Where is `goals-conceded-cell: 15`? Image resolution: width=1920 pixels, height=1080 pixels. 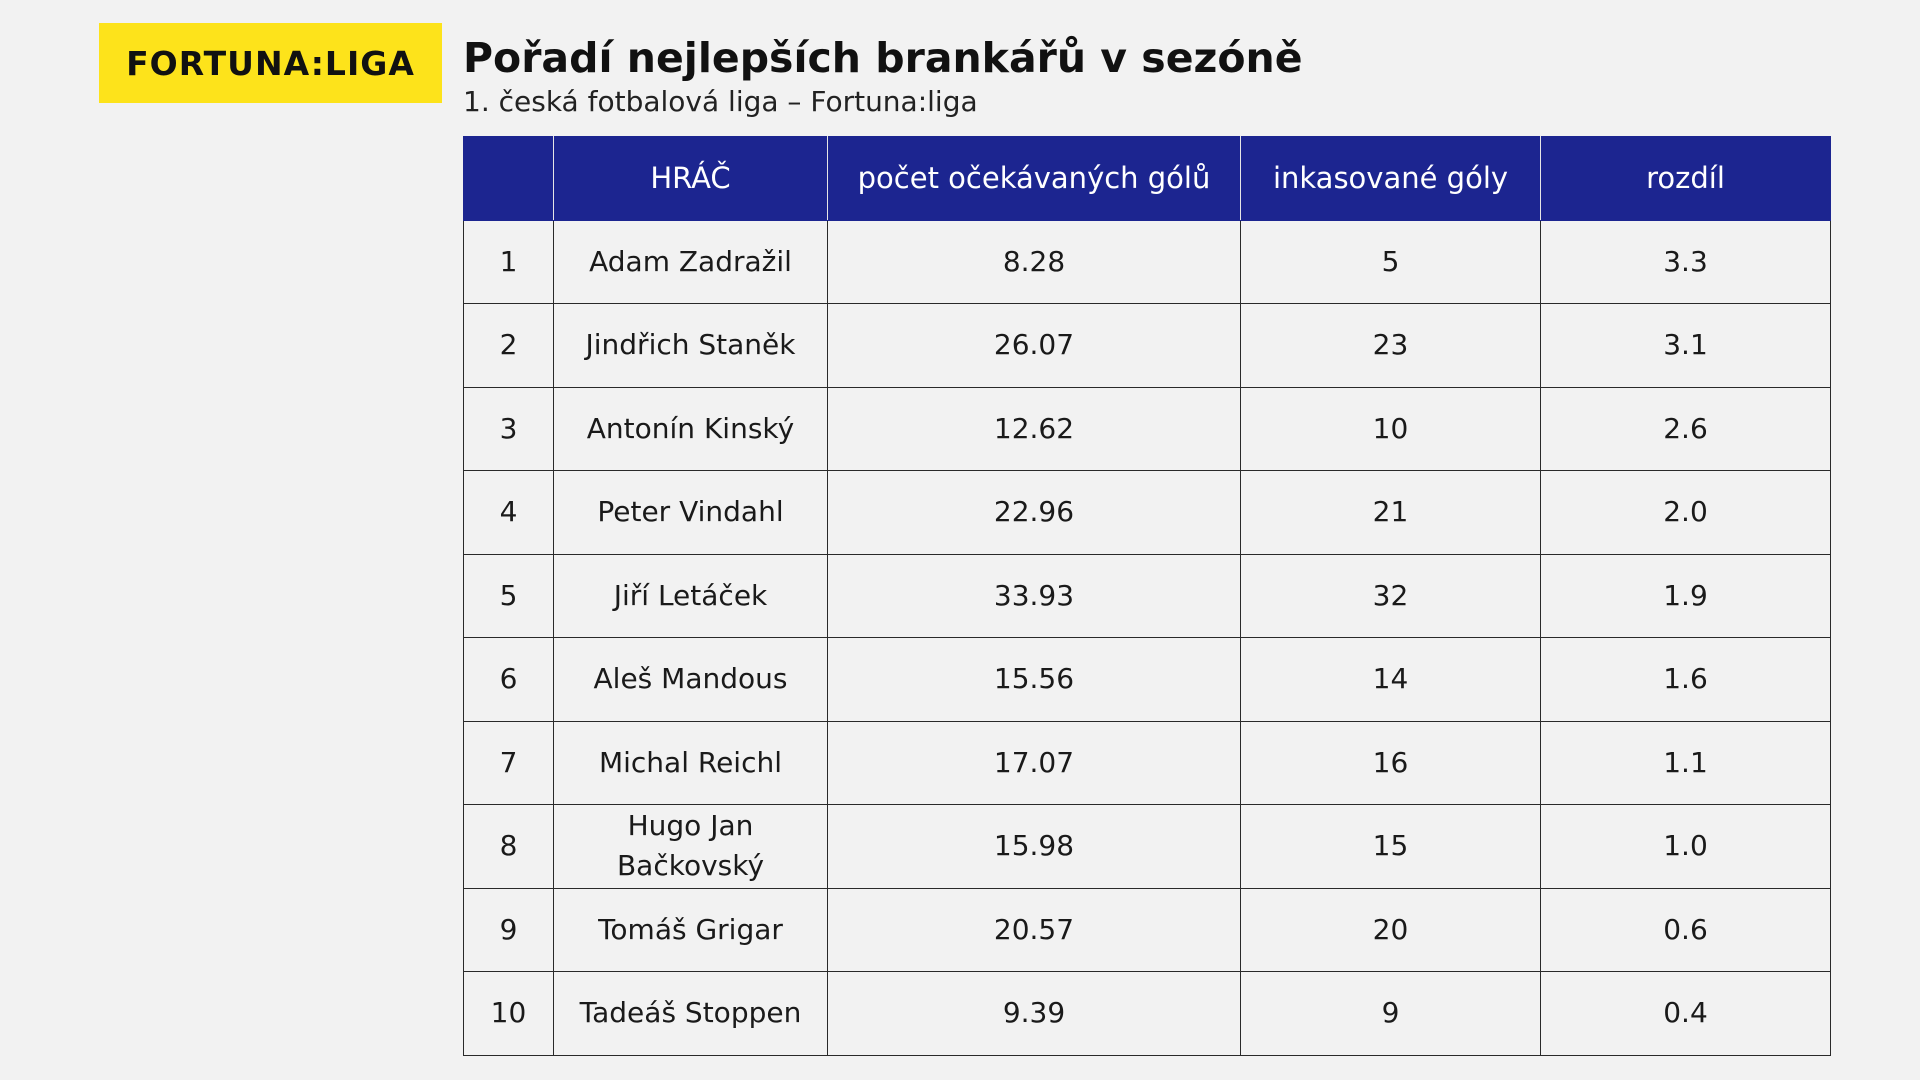 goals-conceded-cell: 15 is located at coordinates (1390, 846).